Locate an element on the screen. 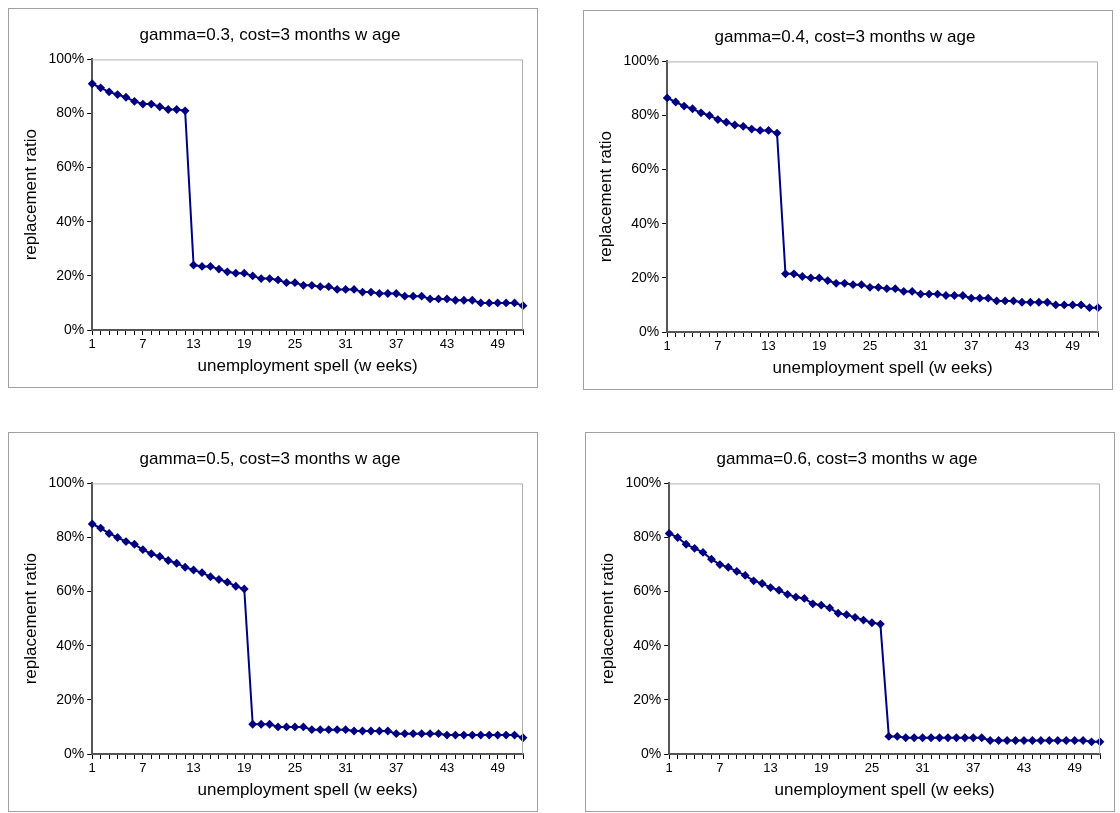  y-axis-title: replacement ratio is located at coordinates (607, 619).